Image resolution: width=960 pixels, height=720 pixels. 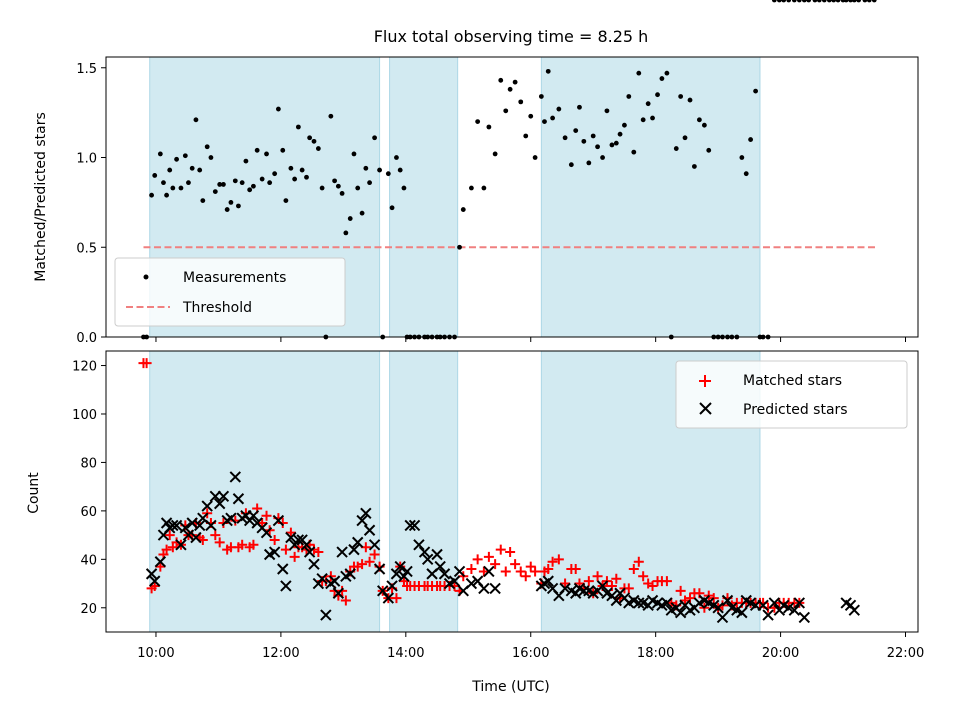 What do you see at coordinates (88, 560) in the screenshot?
I see `bottom-y-tick-label: 40` at bounding box center [88, 560].